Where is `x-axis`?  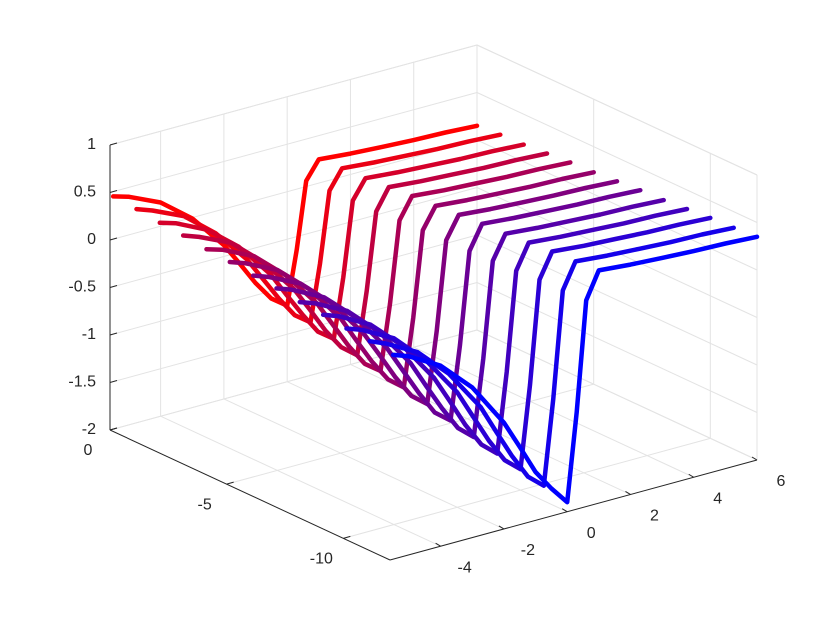
x-axis is located at coordinates (573, 510).